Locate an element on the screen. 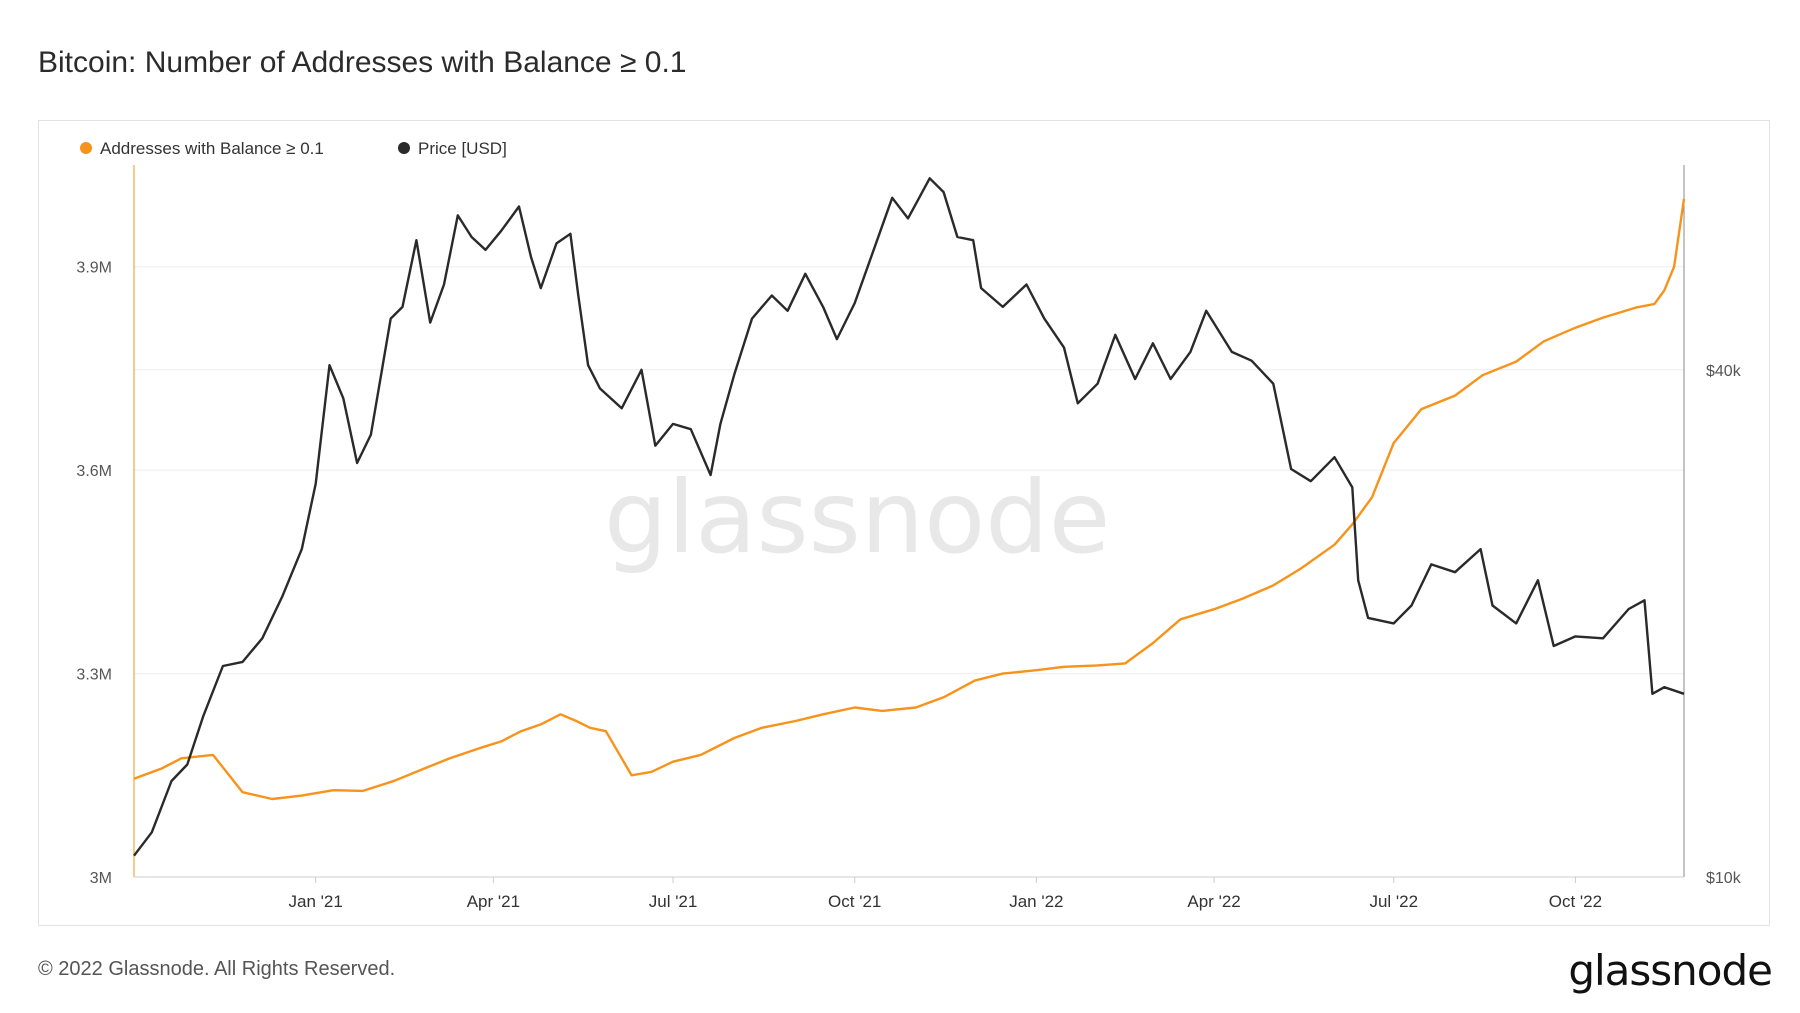  y-left-tick-label: 3.3M is located at coordinates (94, 675).